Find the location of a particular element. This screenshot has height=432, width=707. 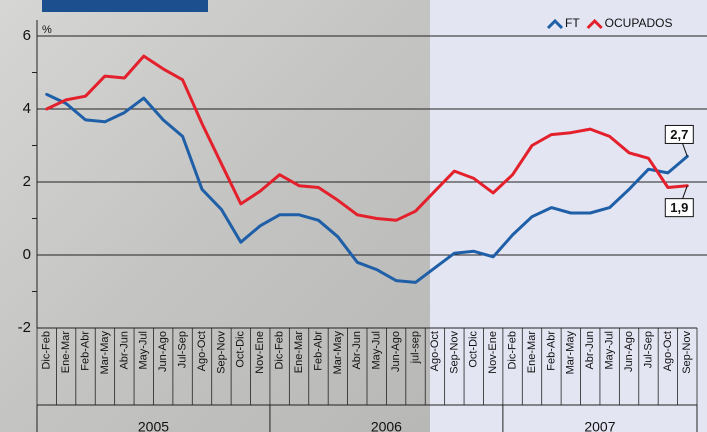

x-tick-label: jul-sep is located at coordinates (415, 347).